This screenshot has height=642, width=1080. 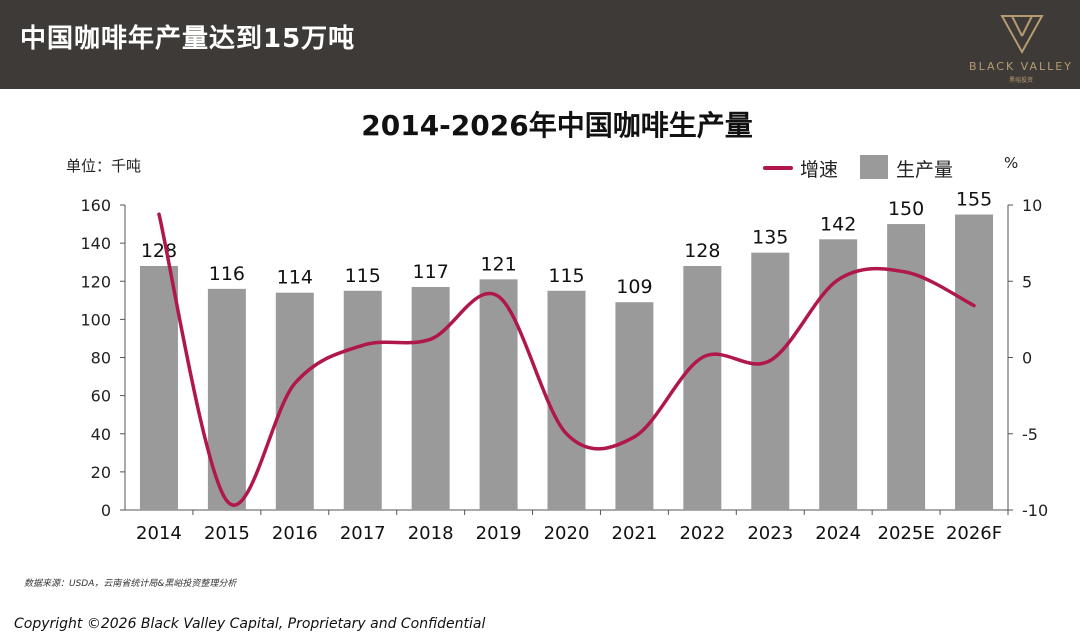 What do you see at coordinates (498, 264) in the screenshot?
I see `bar-value-label: 121` at bounding box center [498, 264].